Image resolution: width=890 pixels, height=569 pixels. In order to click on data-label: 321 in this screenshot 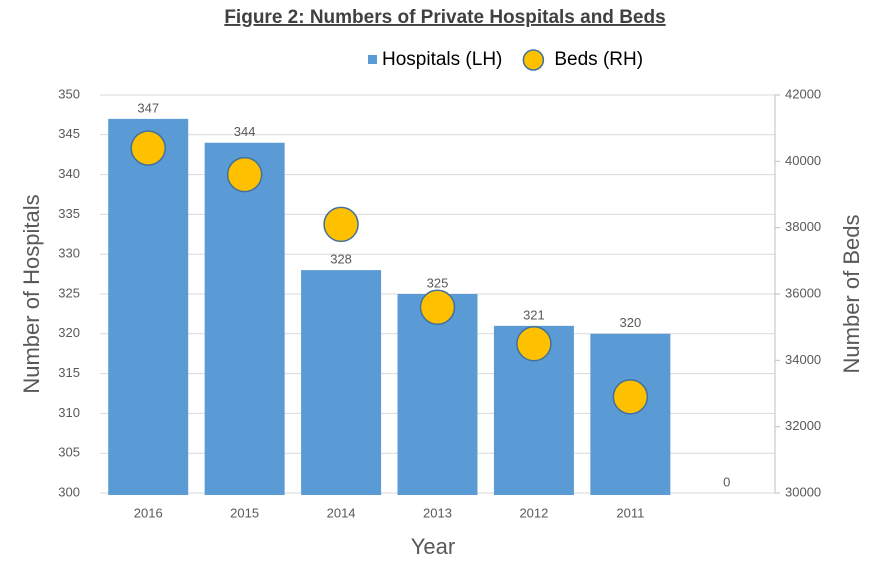, I will do `click(534, 314)`.